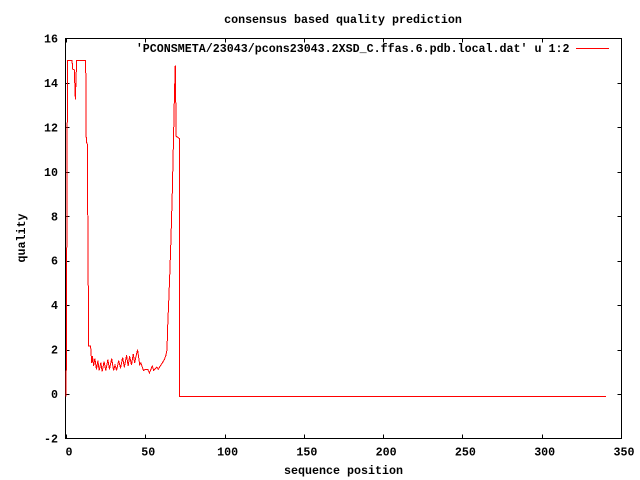  I want to click on svg-text: 8, so click(54, 217).